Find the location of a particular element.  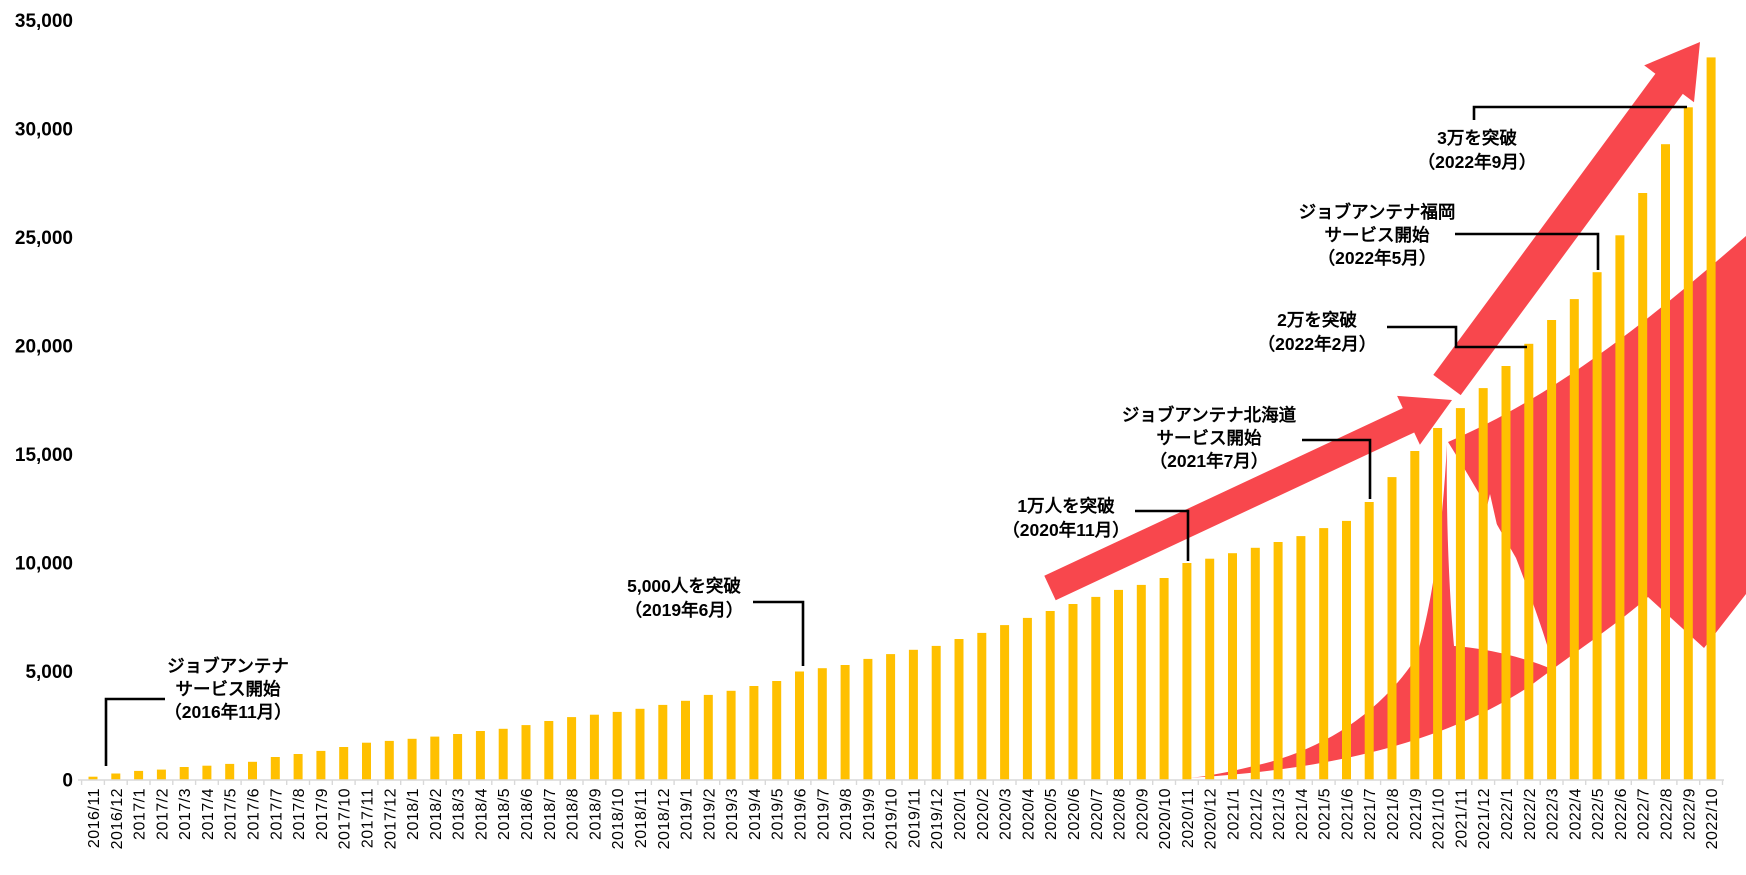

bar-2016/11 is located at coordinates (93, 778).